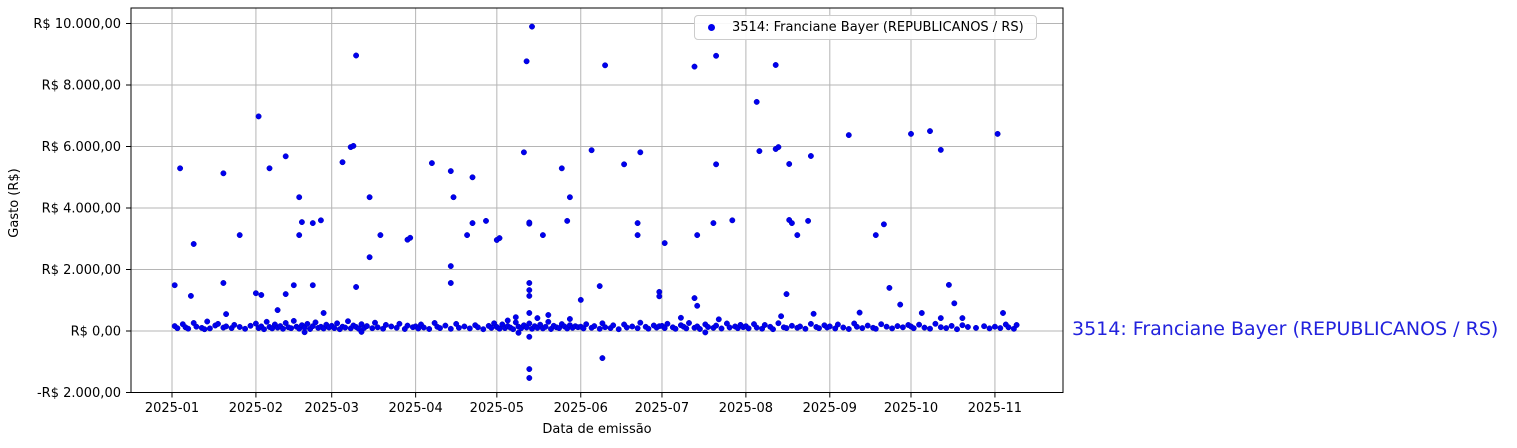  Describe the element at coordinates (746, 408) in the screenshot. I see `x-tick-label: 2025-08` at that location.